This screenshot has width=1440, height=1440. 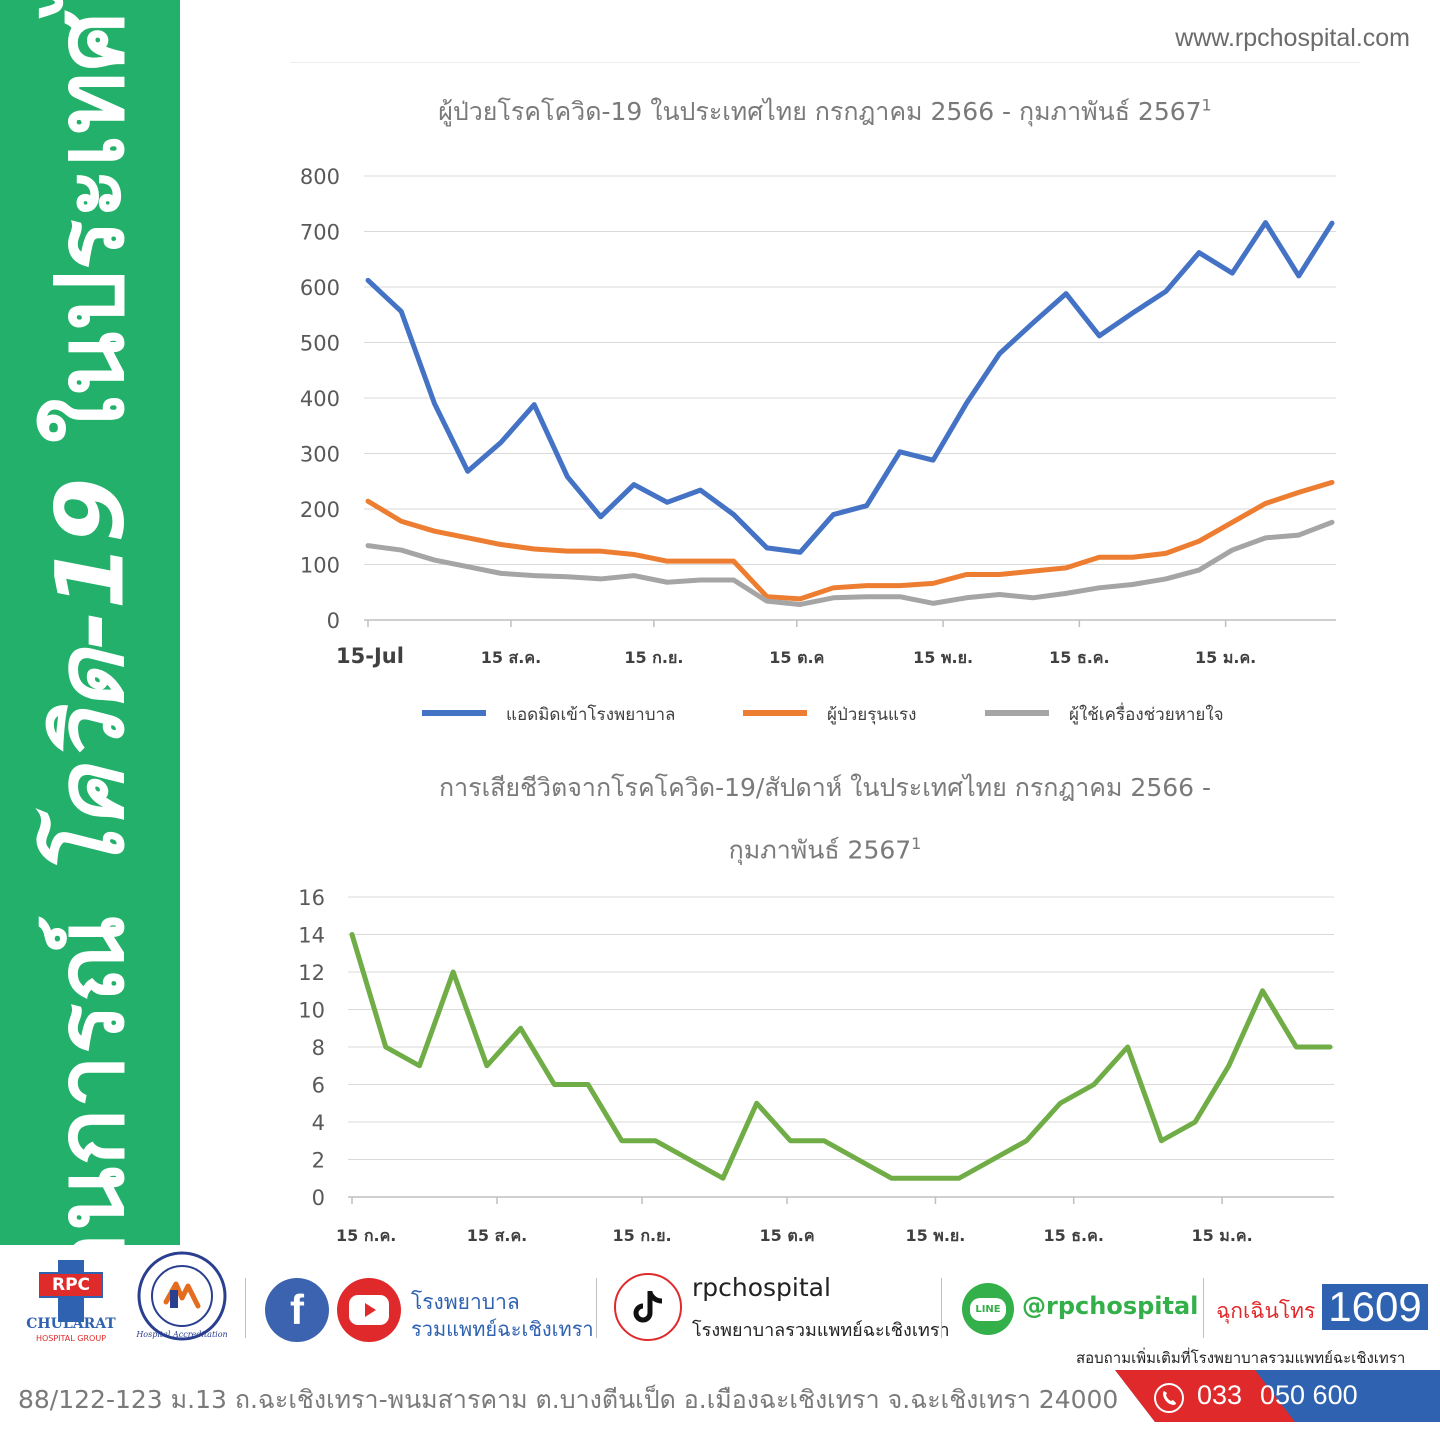 I want to click on legend-label: ผู้ป่วยรุนแรง, so click(x=871, y=715).